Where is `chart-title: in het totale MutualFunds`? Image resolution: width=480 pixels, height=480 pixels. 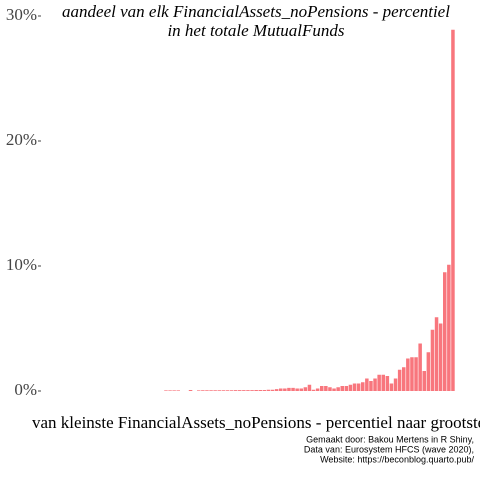
chart-title: in het totale MutualFunds is located at coordinates (255, 30).